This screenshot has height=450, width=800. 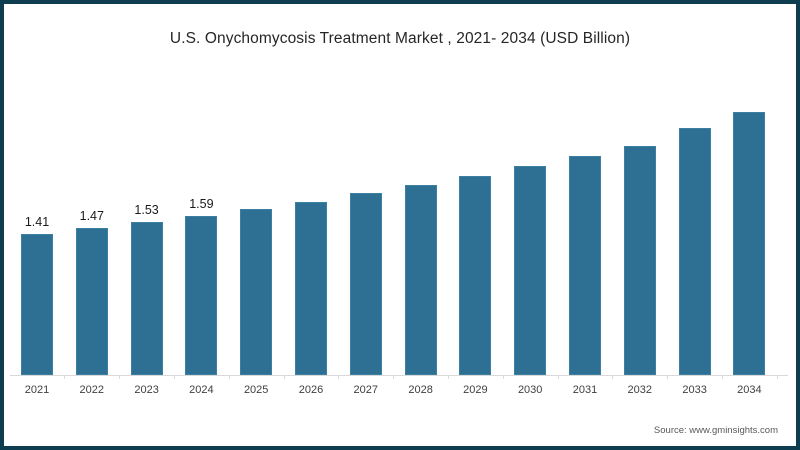 What do you see at coordinates (640, 390) in the screenshot?
I see `x-axis-label-2032: 2032` at bounding box center [640, 390].